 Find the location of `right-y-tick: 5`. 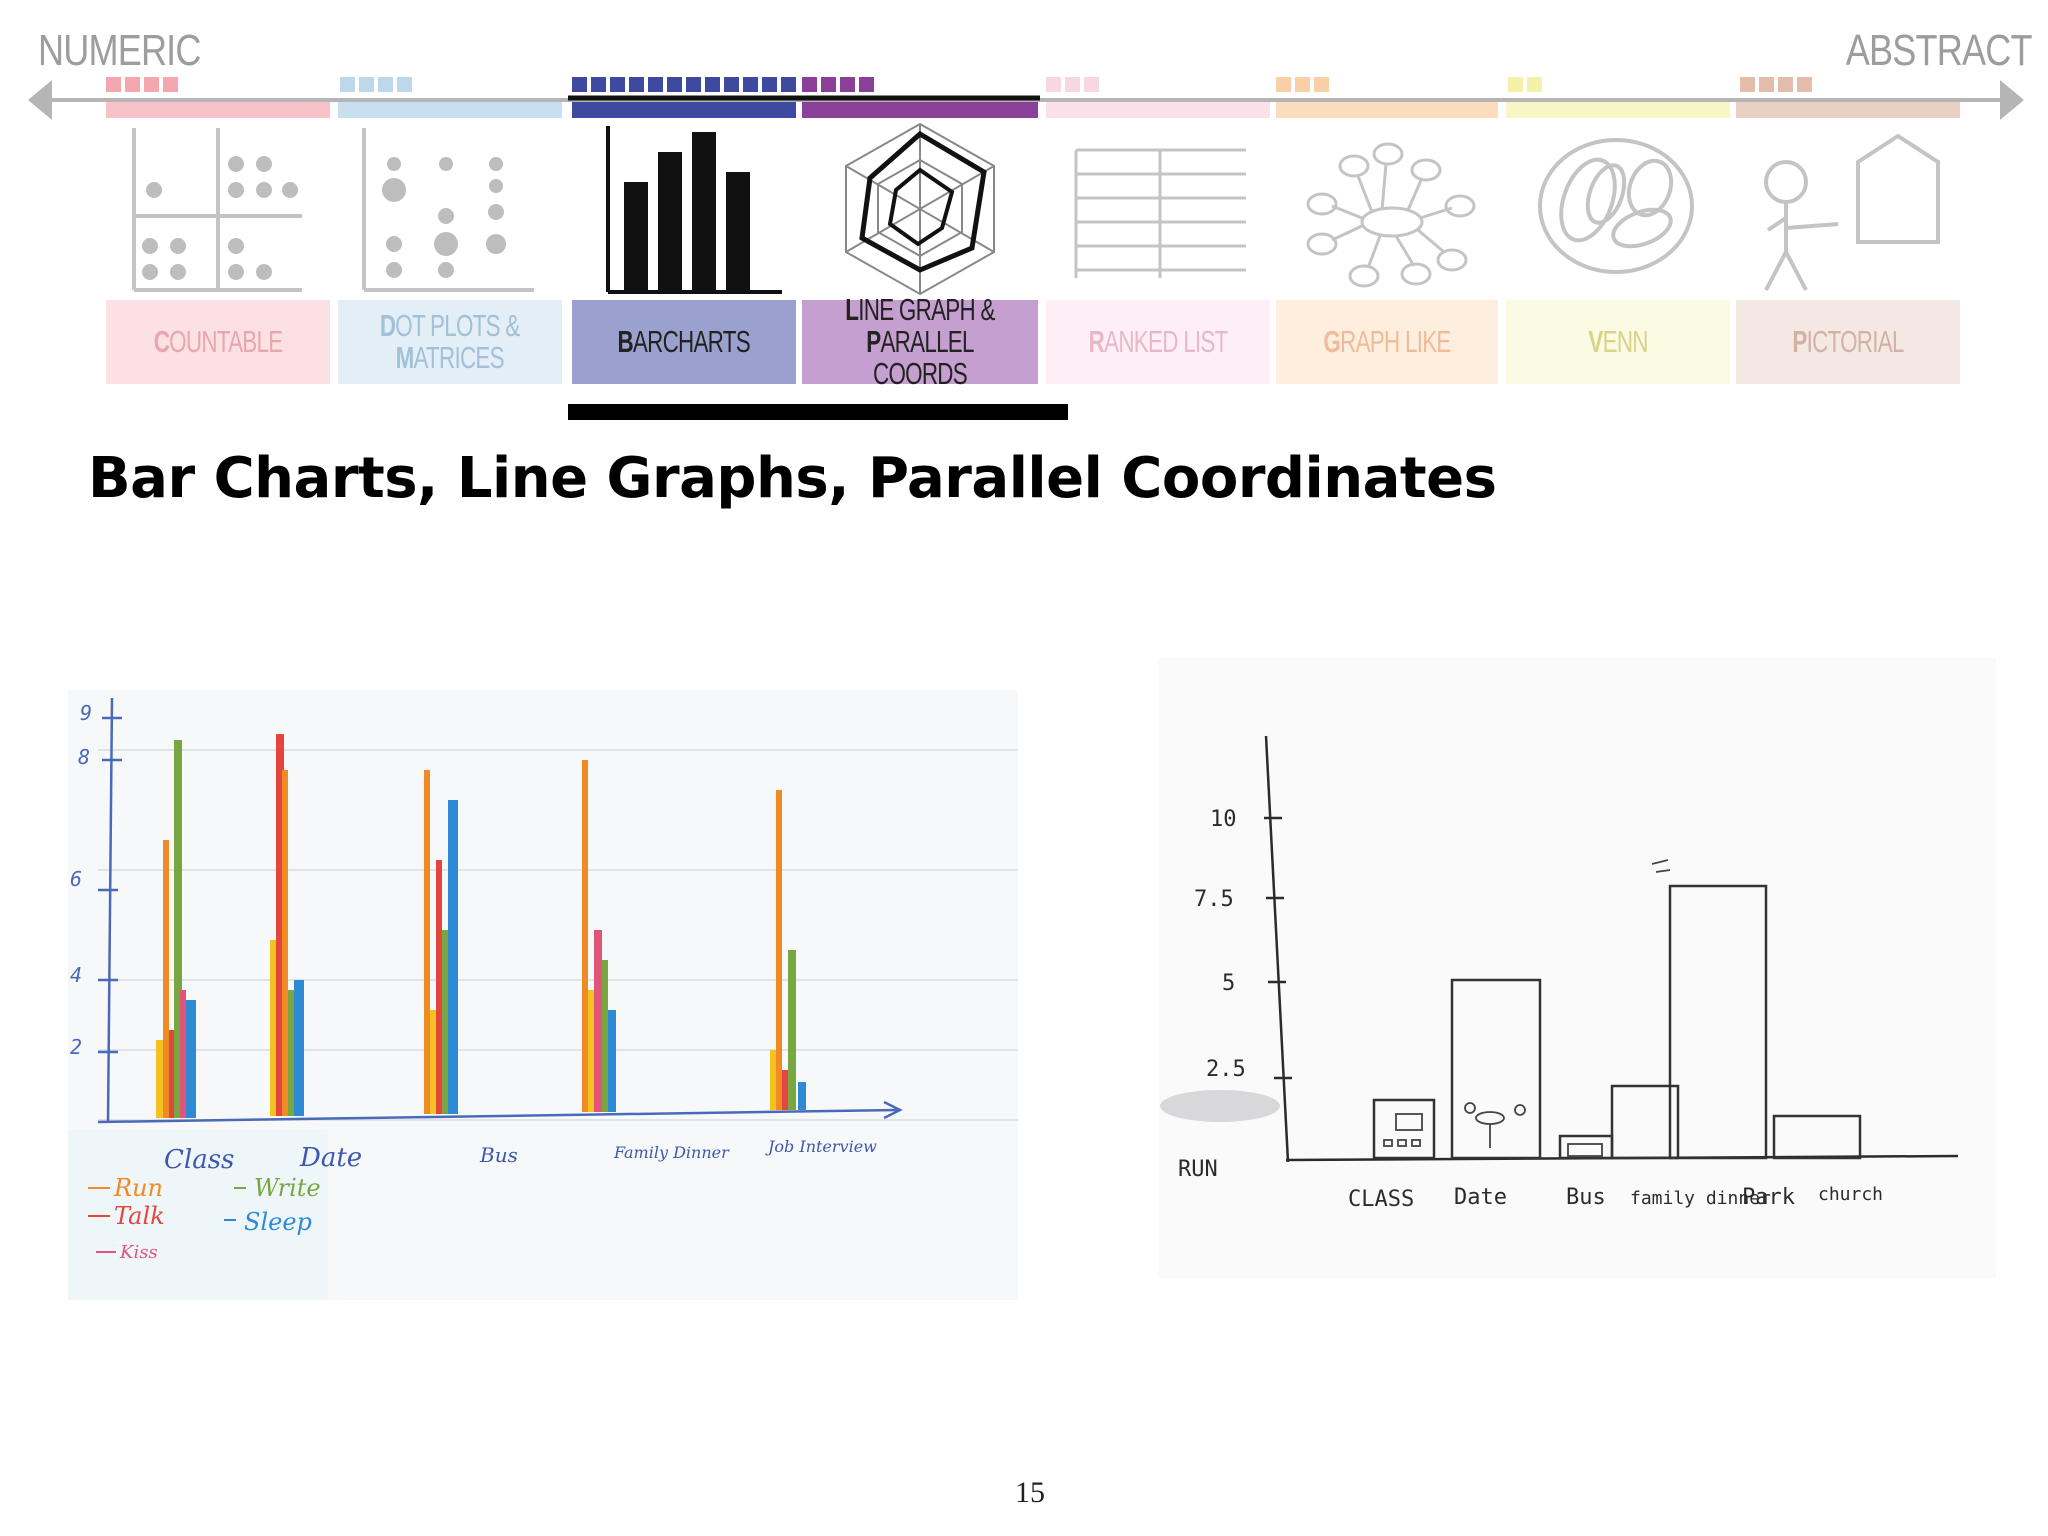

right-y-tick: 5 is located at coordinates (1228, 983).